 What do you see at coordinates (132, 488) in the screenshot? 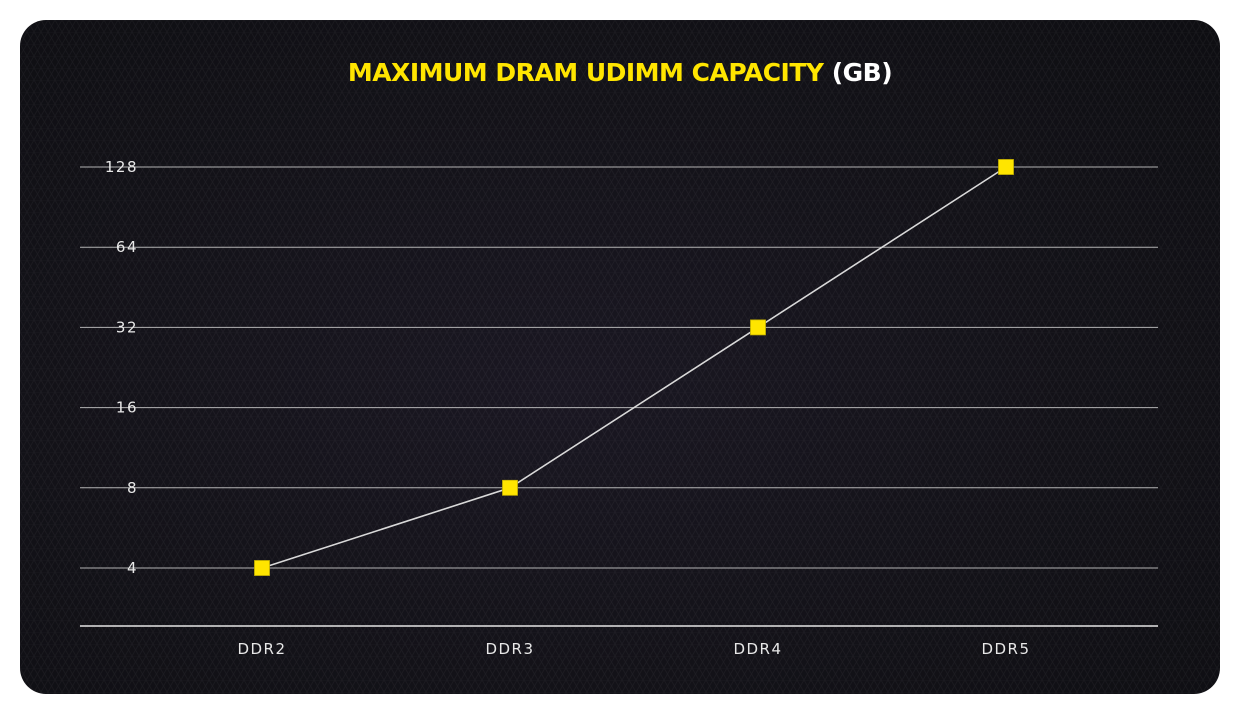
I see `y-tick-label: 8` at bounding box center [132, 488].